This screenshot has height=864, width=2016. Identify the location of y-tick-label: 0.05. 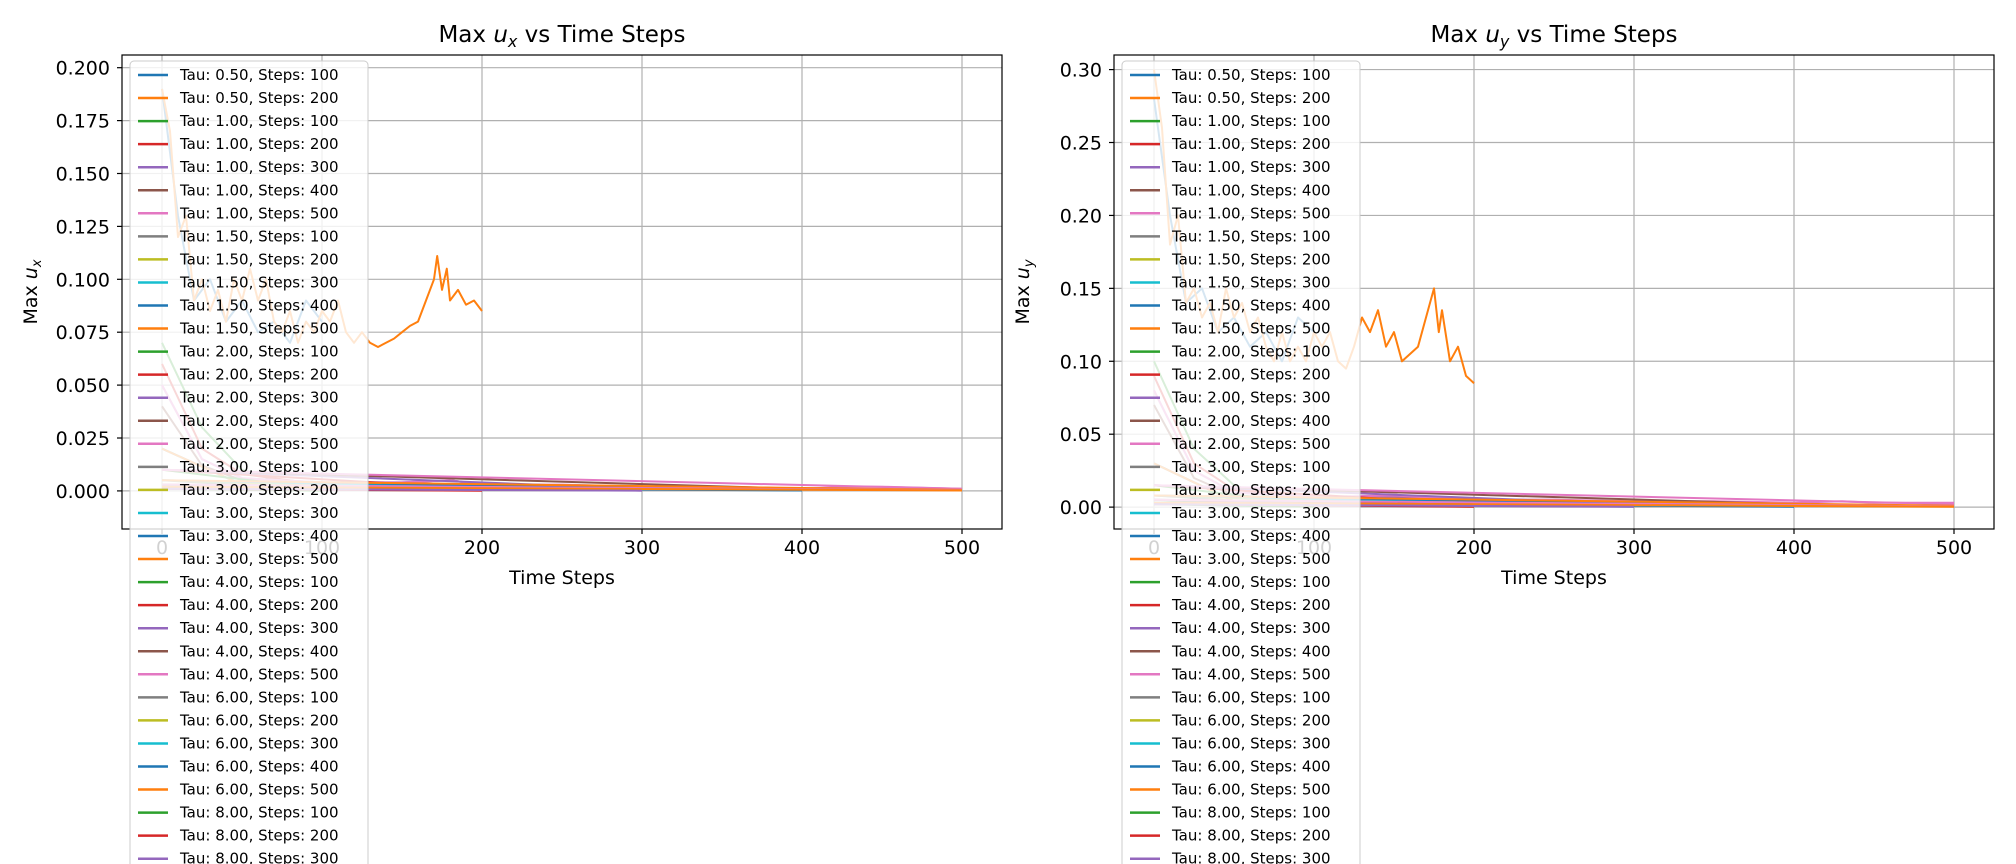
(1081, 435).